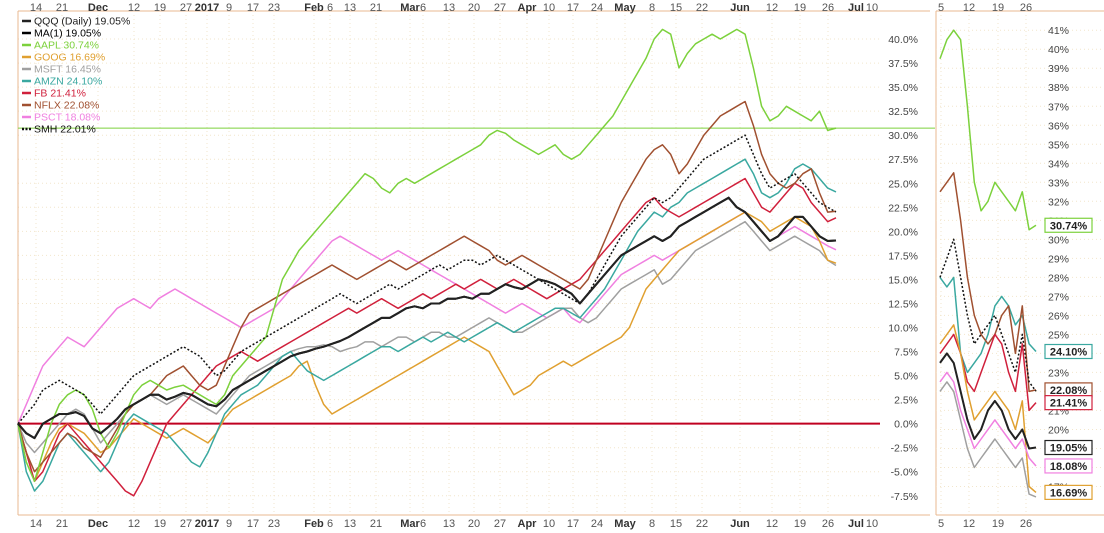  I want to click on zoom-series-line-goog, so click(988, 408).